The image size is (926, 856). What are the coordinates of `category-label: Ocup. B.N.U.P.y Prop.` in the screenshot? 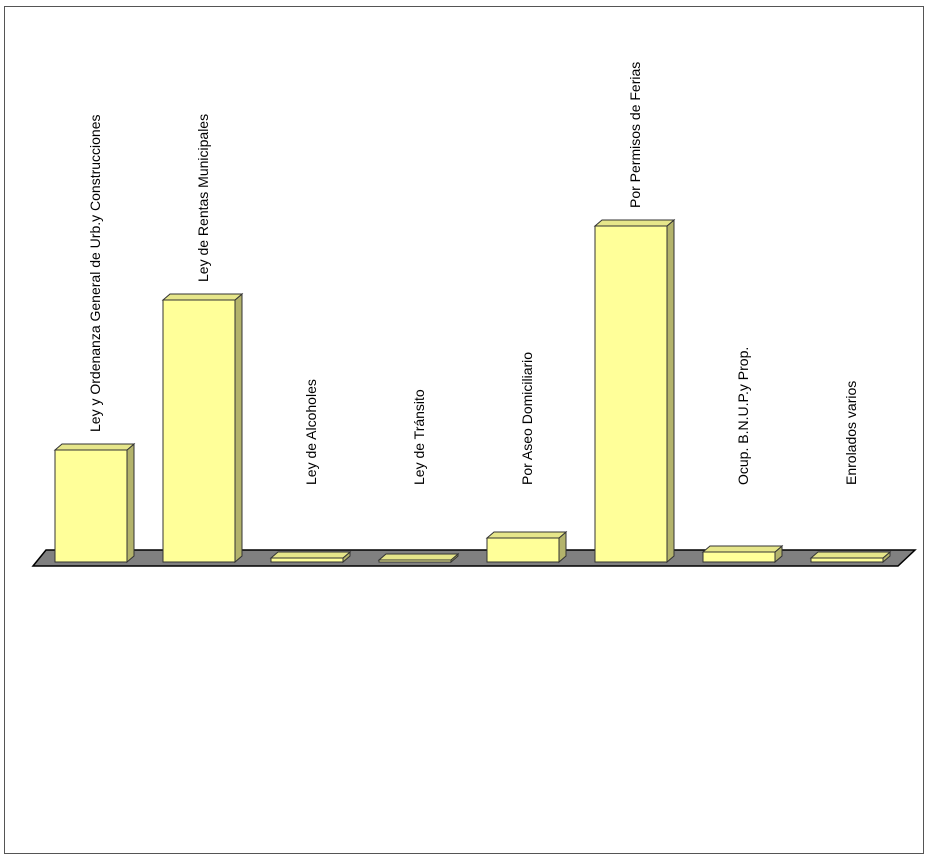 It's located at (743, 416).